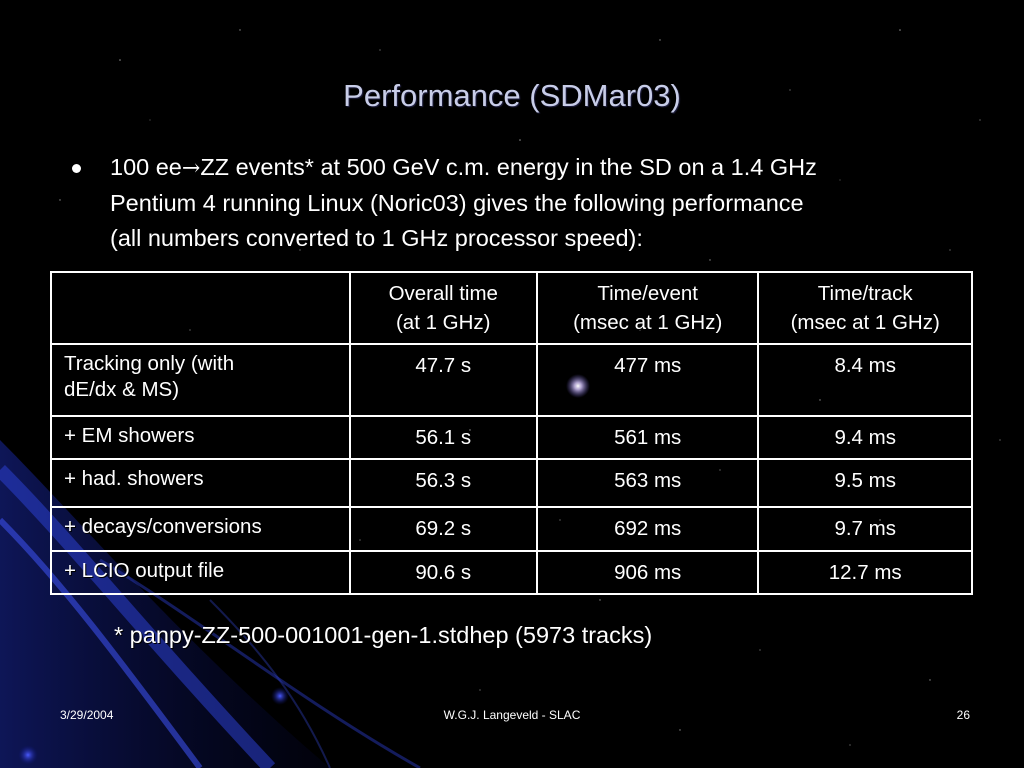 The width and height of the screenshot is (1024, 768). I want to click on slide-title: Performance (SDMar03), so click(512, 95).